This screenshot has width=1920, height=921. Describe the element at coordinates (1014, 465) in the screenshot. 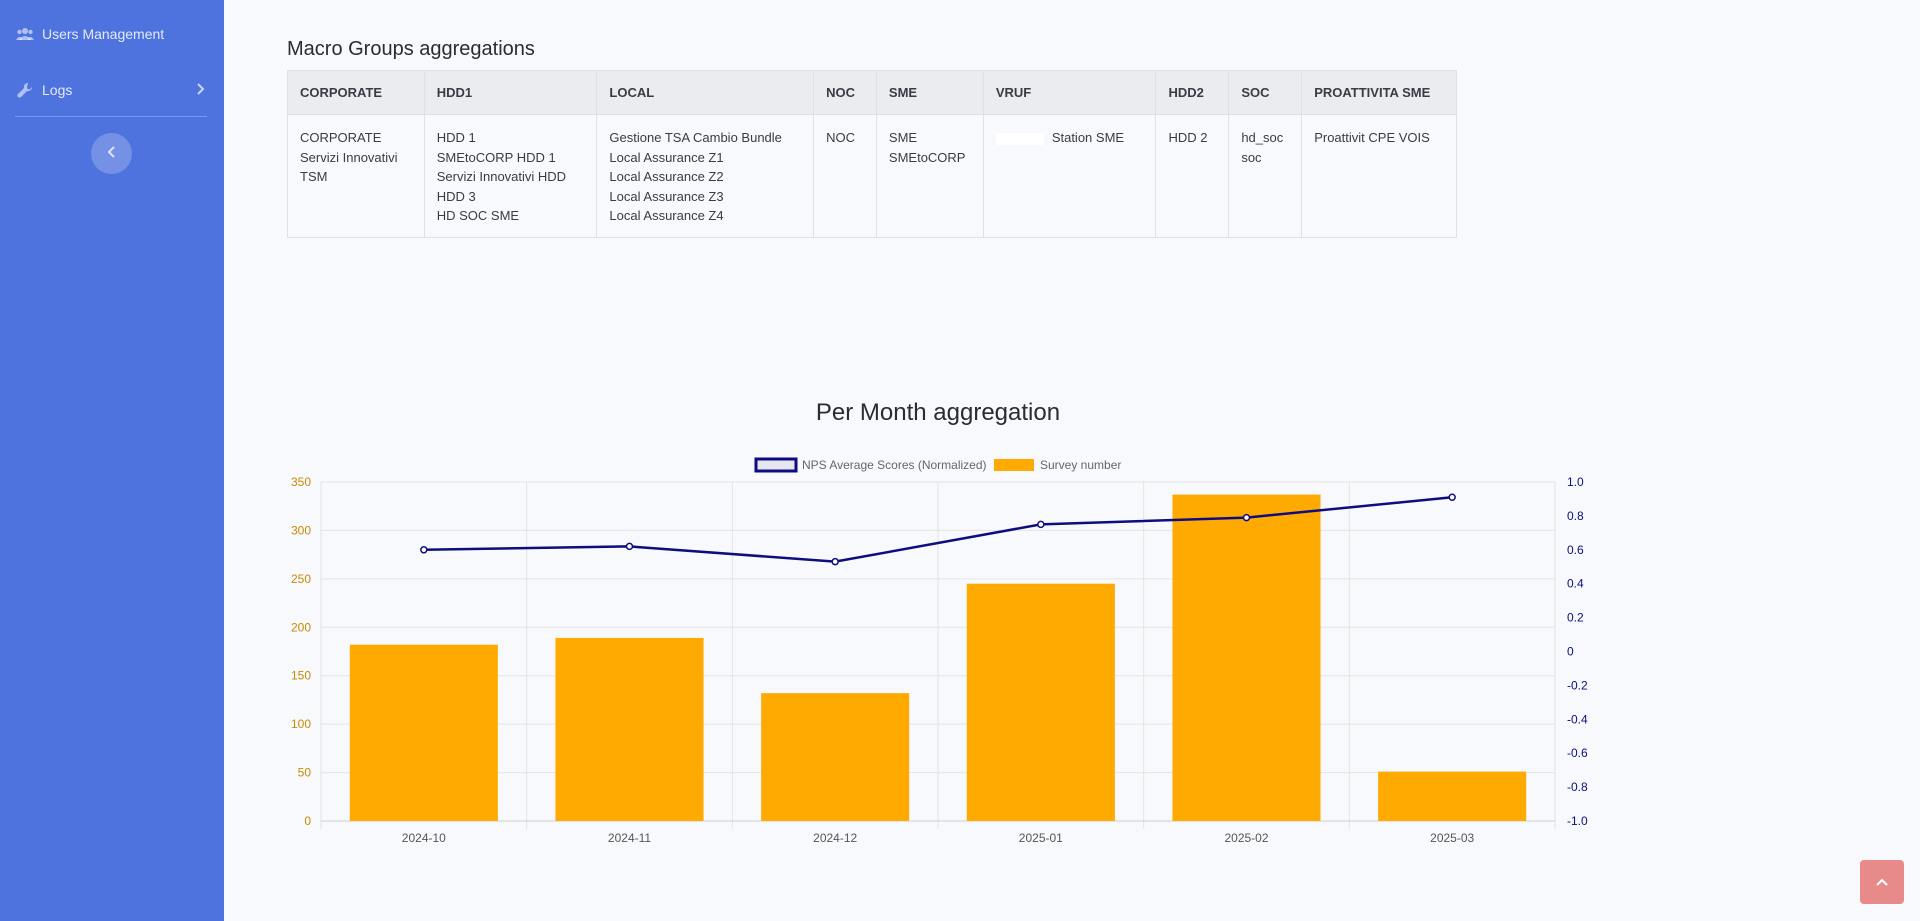

I see `legend-swatch-bar` at that location.